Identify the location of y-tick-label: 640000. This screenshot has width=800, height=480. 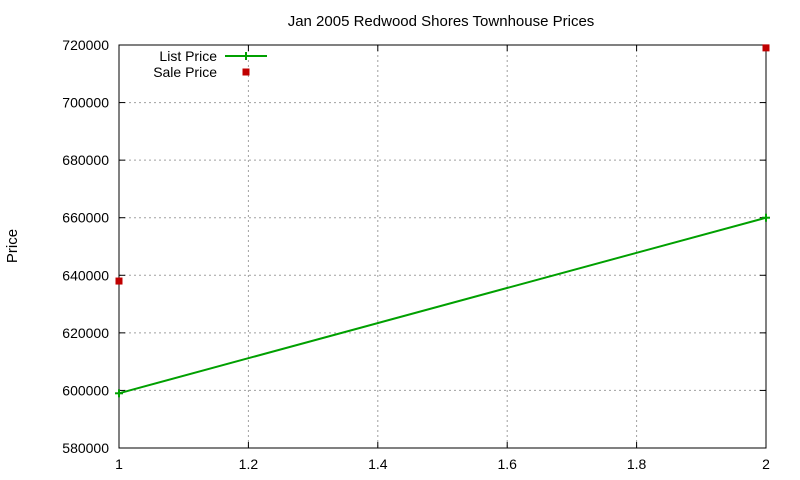
(85, 275).